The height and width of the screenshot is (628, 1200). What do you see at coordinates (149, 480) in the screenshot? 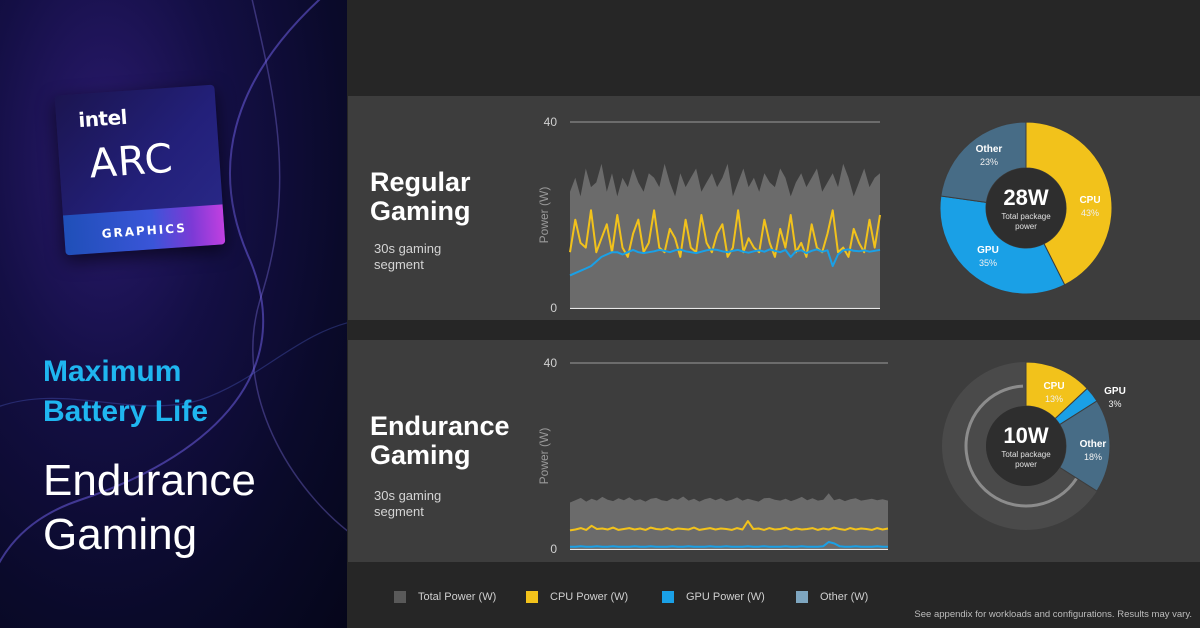
I see `hero-subtitle-line1: Endurance` at bounding box center [149, 480].